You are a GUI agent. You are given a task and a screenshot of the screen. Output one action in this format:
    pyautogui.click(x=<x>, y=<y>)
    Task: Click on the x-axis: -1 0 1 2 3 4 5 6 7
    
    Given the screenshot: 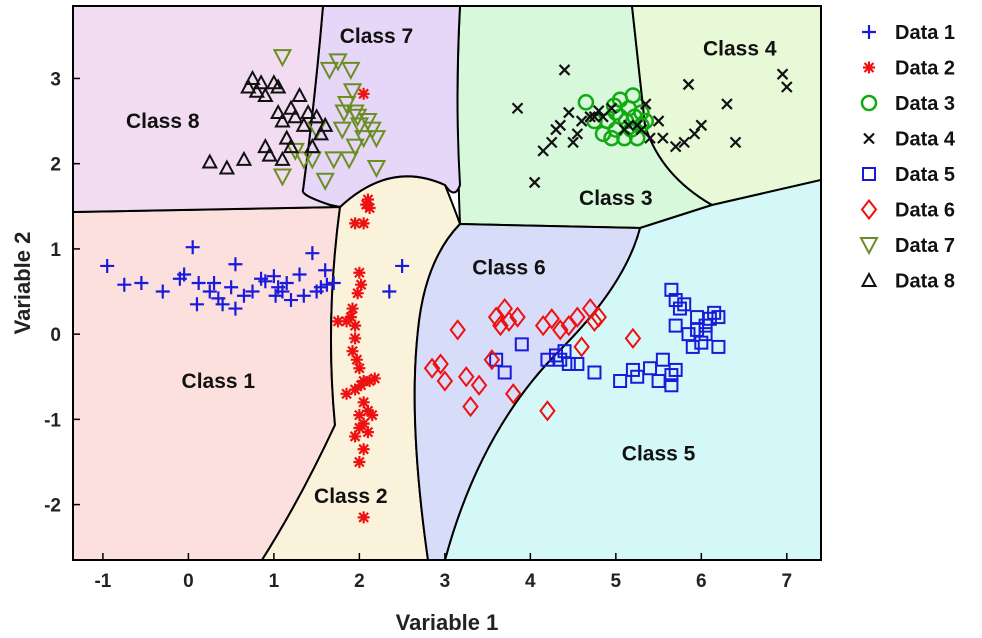 What is the action you would take?
    pyautogui.click(x=443, y=572)
    